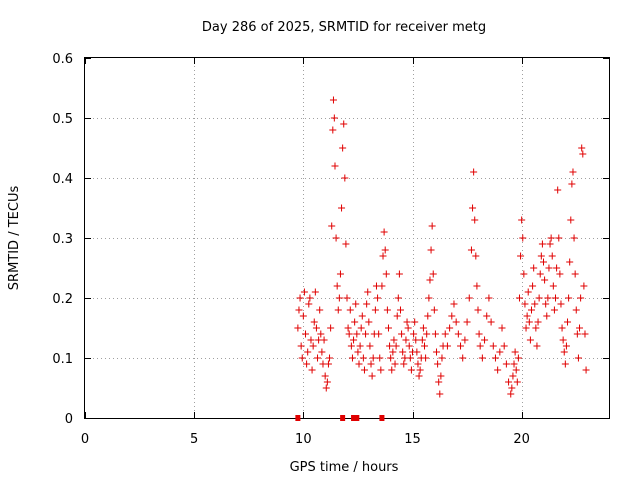 Image resolution: width=640 pixels, height=480 pixels. What do you see at coordinates (85, 439) in the screenshot?
I see `x-tick-label: 0` at bounding box center [85, 439].